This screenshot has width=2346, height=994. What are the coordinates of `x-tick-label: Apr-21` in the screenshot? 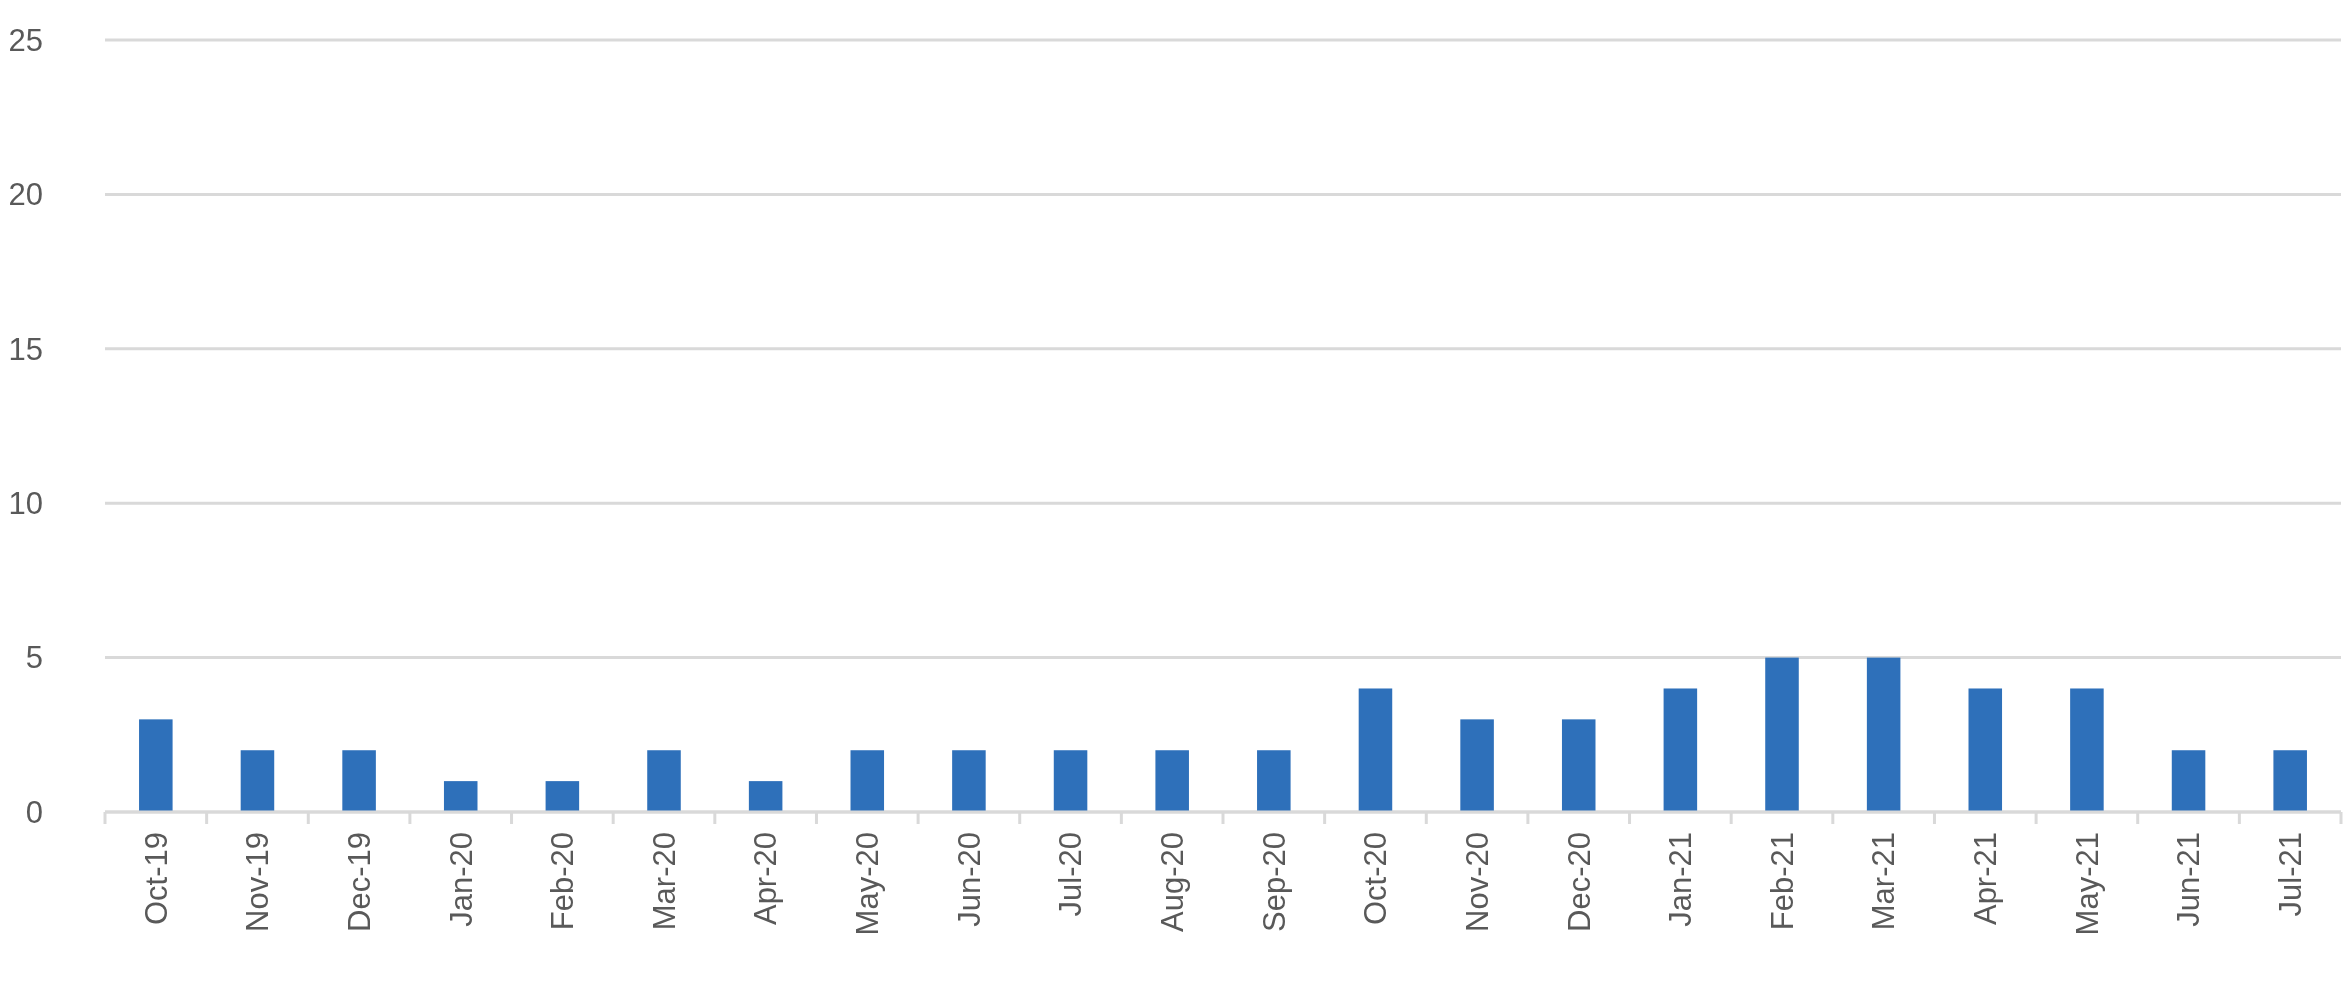 It's located at (1986, 879).